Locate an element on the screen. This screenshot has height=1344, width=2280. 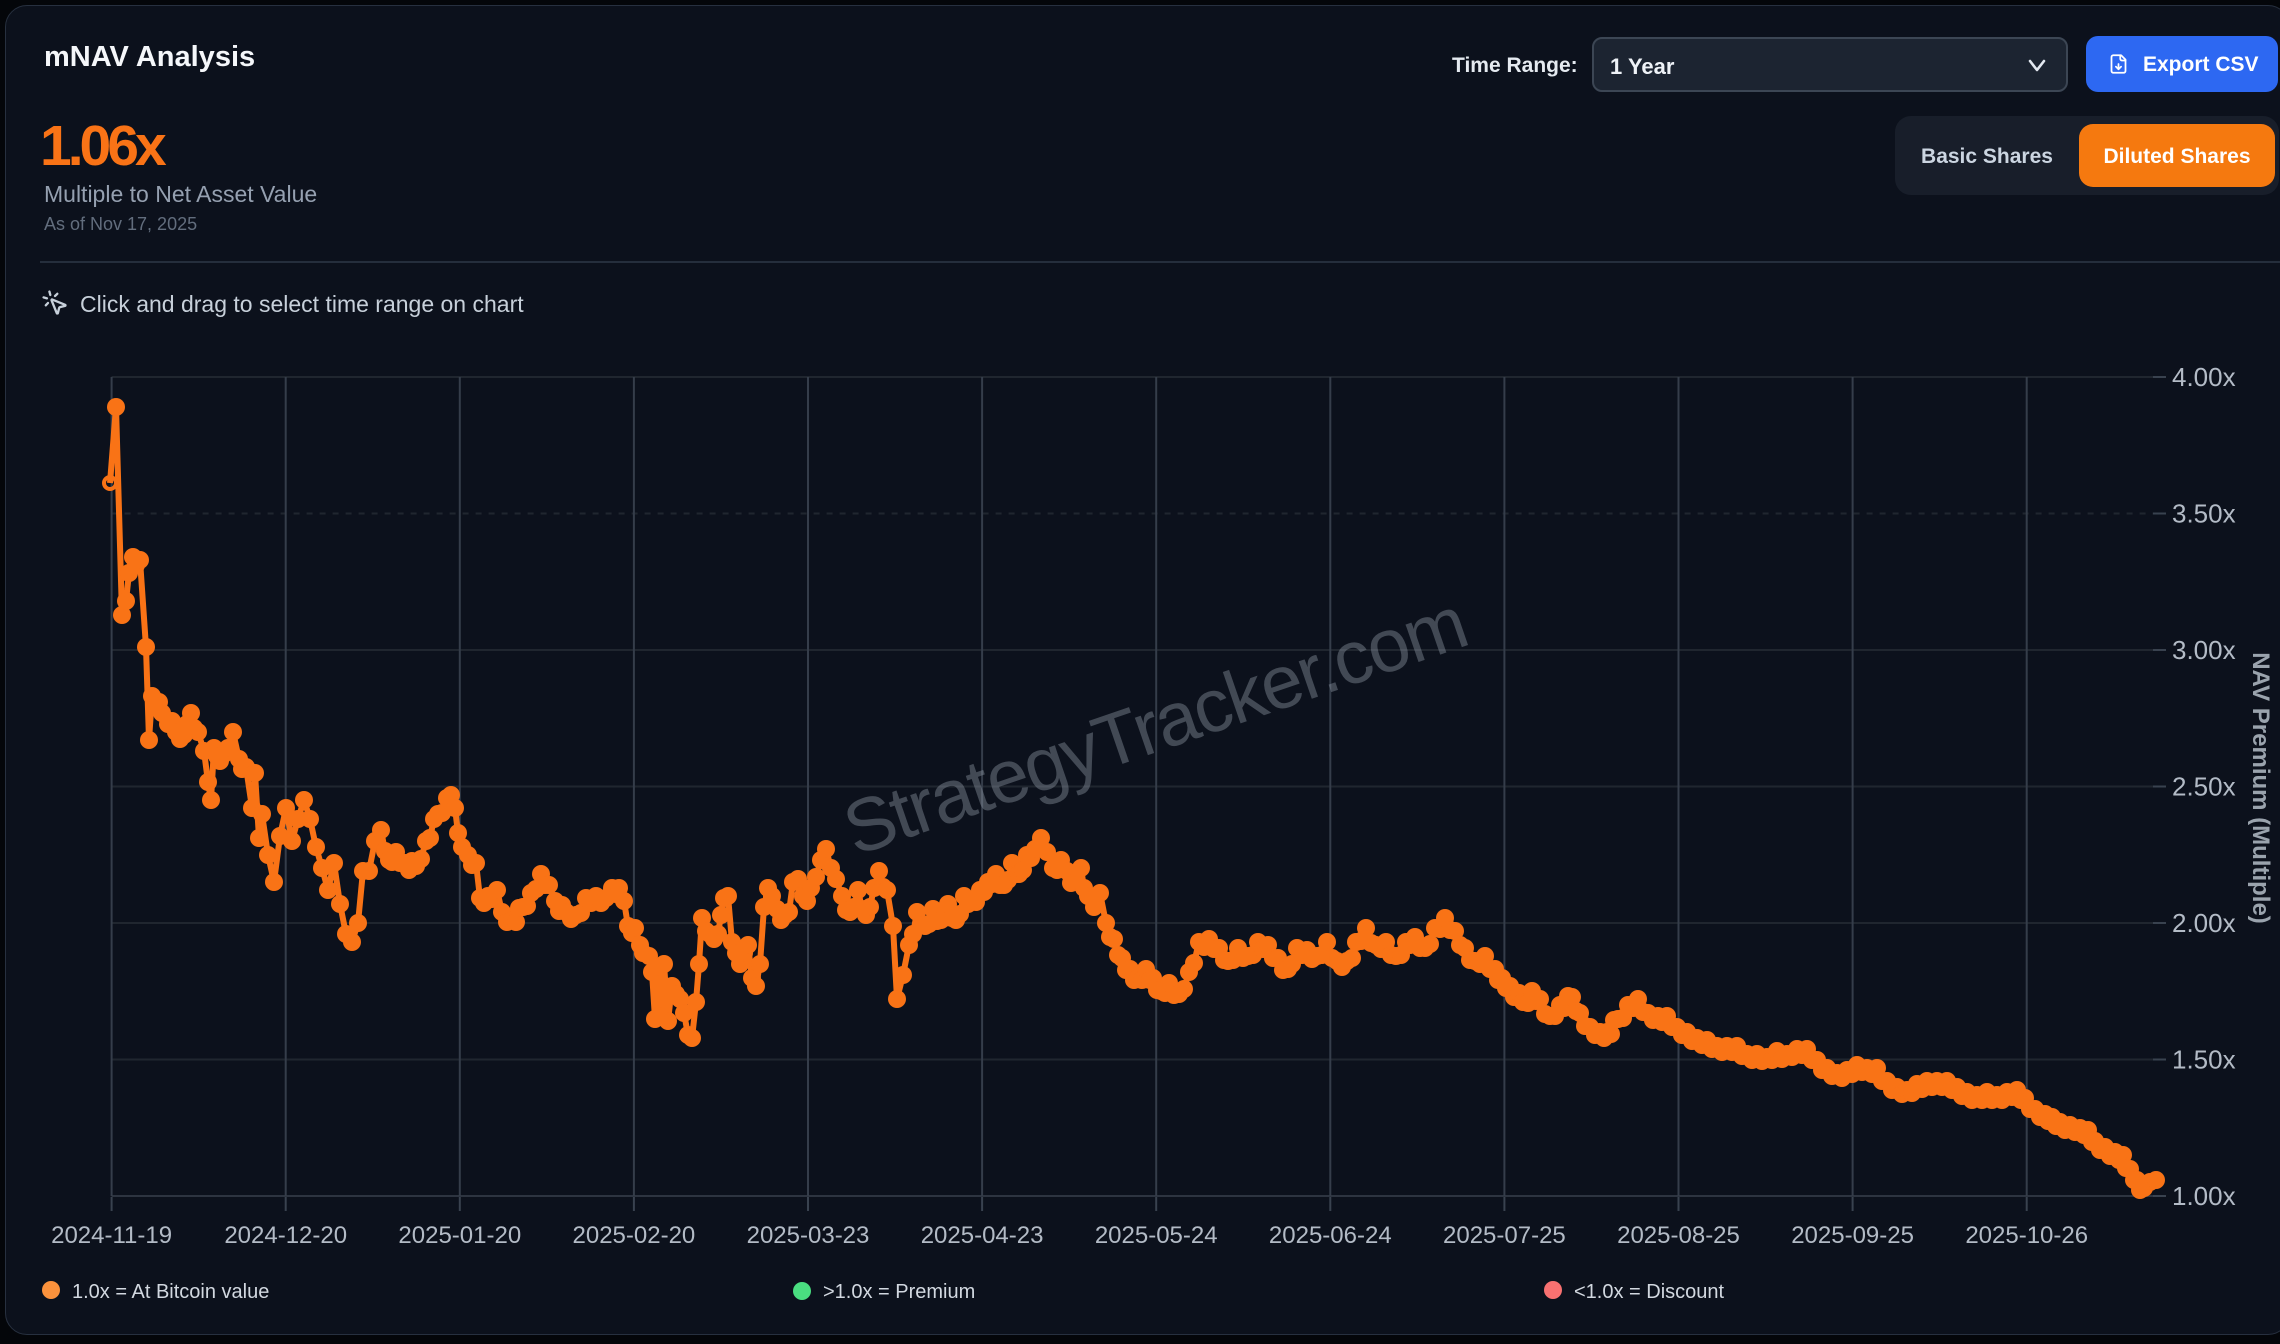
svg-text: 4.00x is located at coordinates (2204, 377).